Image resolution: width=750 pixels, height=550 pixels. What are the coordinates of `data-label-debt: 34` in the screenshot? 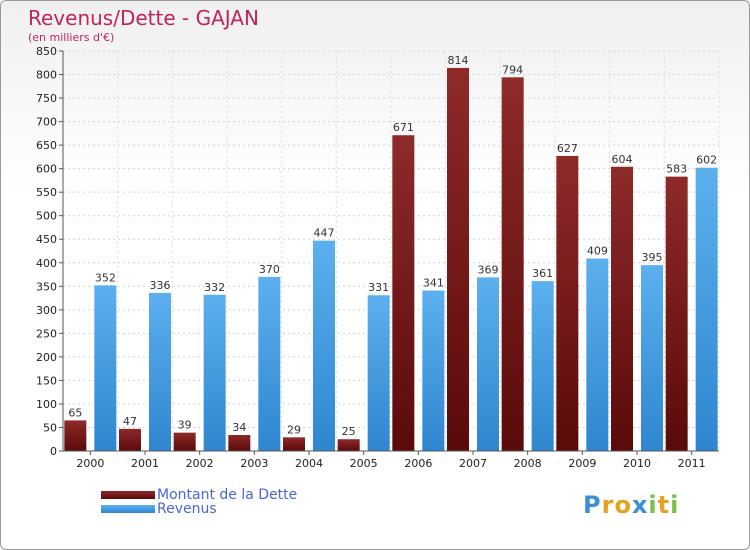 It's located at (239, 427).